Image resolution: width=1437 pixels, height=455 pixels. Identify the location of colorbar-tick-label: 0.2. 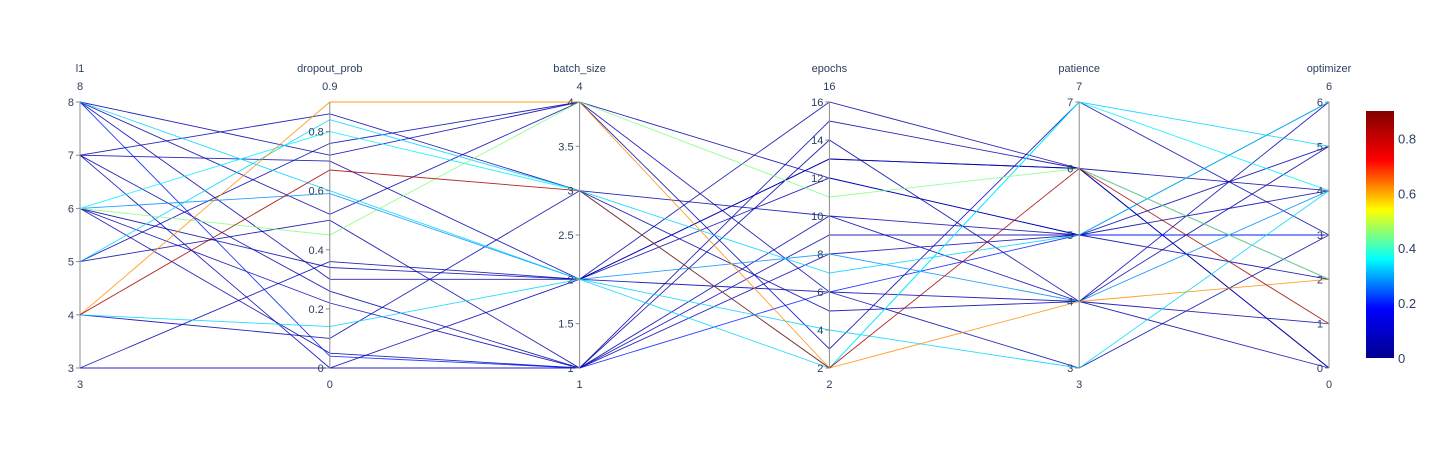
(1407, 303).